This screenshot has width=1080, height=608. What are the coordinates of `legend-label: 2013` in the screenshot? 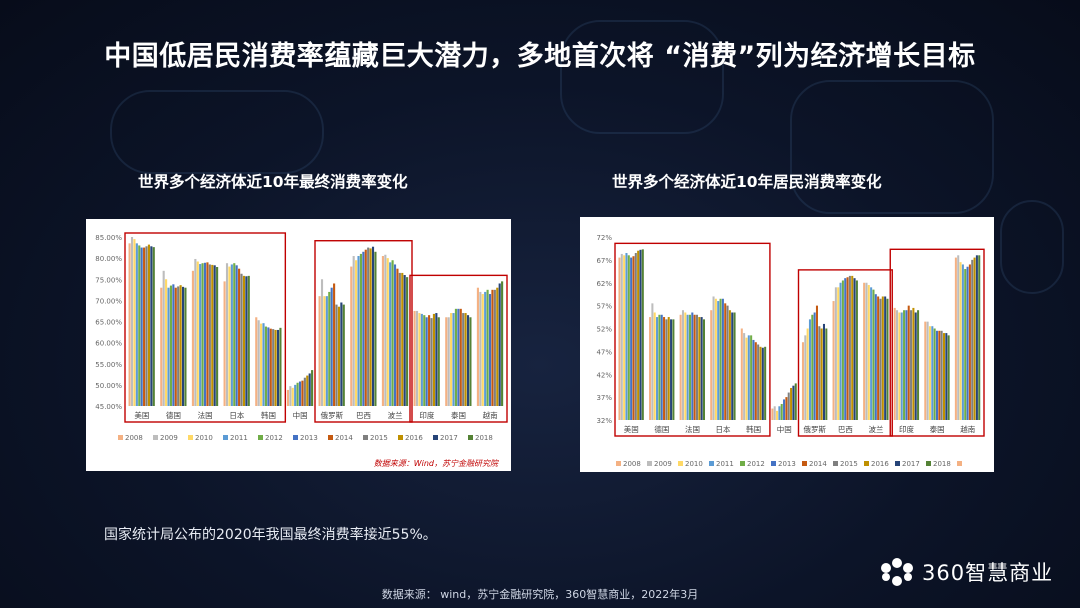 It's located at (309, 438).